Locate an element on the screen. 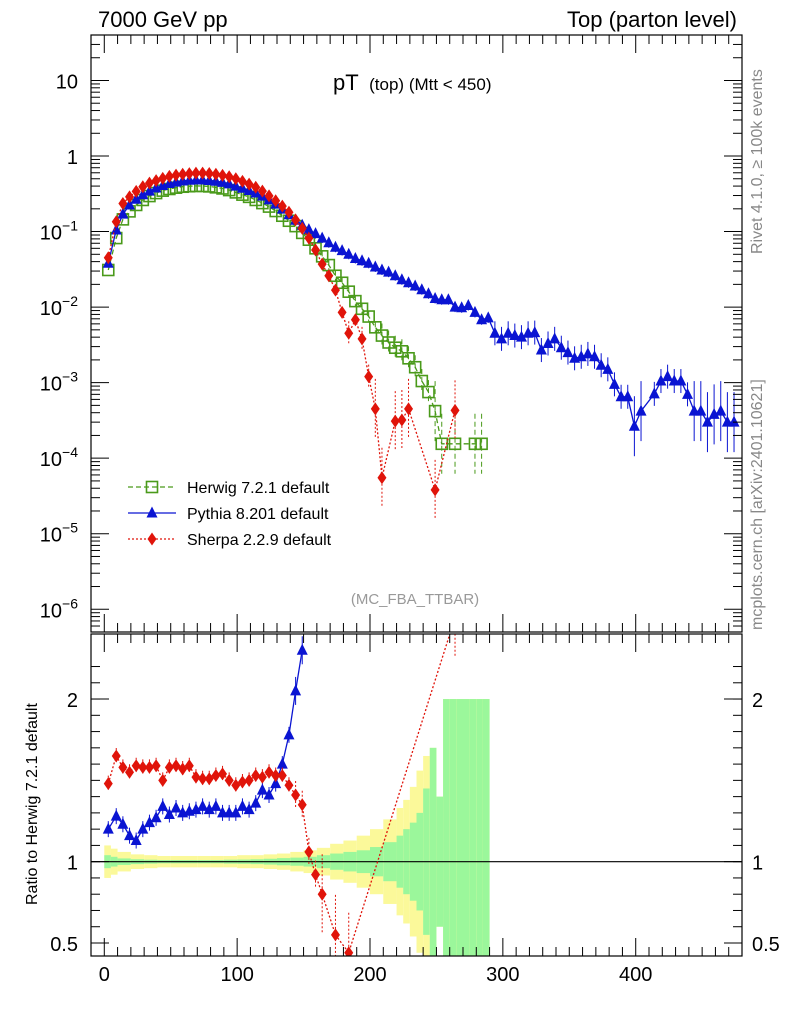 This screenshot has width=786, height=1024. main-ytick-base: 10 is located at coordinates (51, 234).